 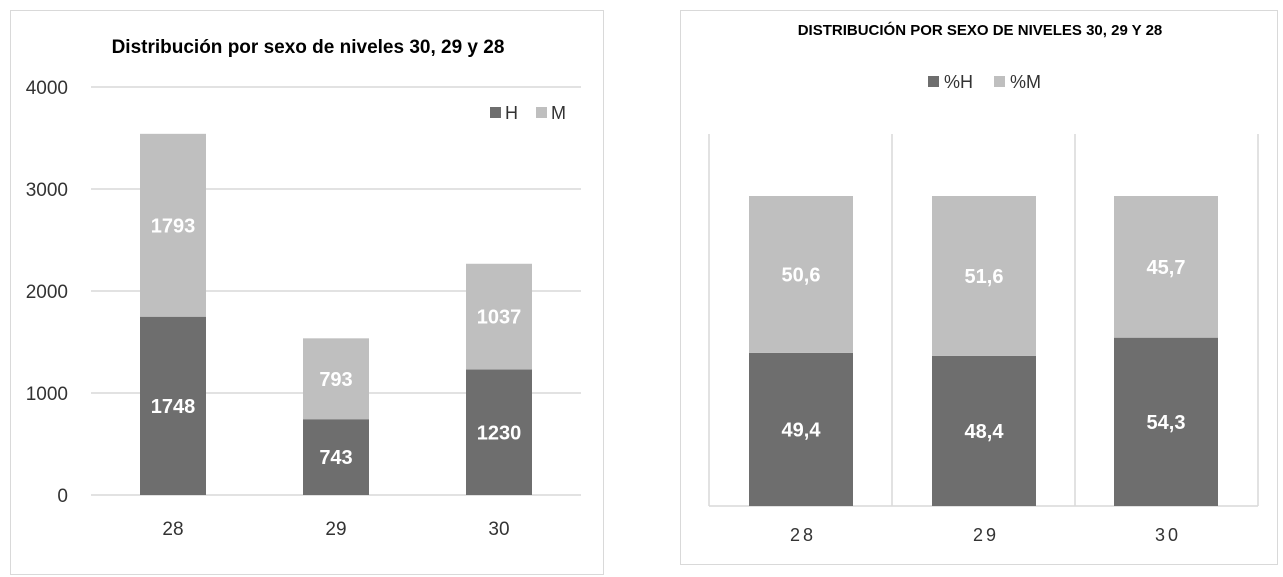 I want to click on left-legend-label: M, so click(x=558, y=113).